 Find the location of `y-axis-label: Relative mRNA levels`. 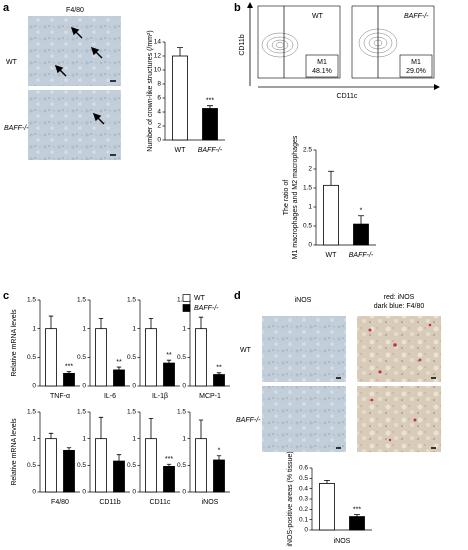

y-axis-label: Relative mRNA levels is located at coordinates (14, 343).